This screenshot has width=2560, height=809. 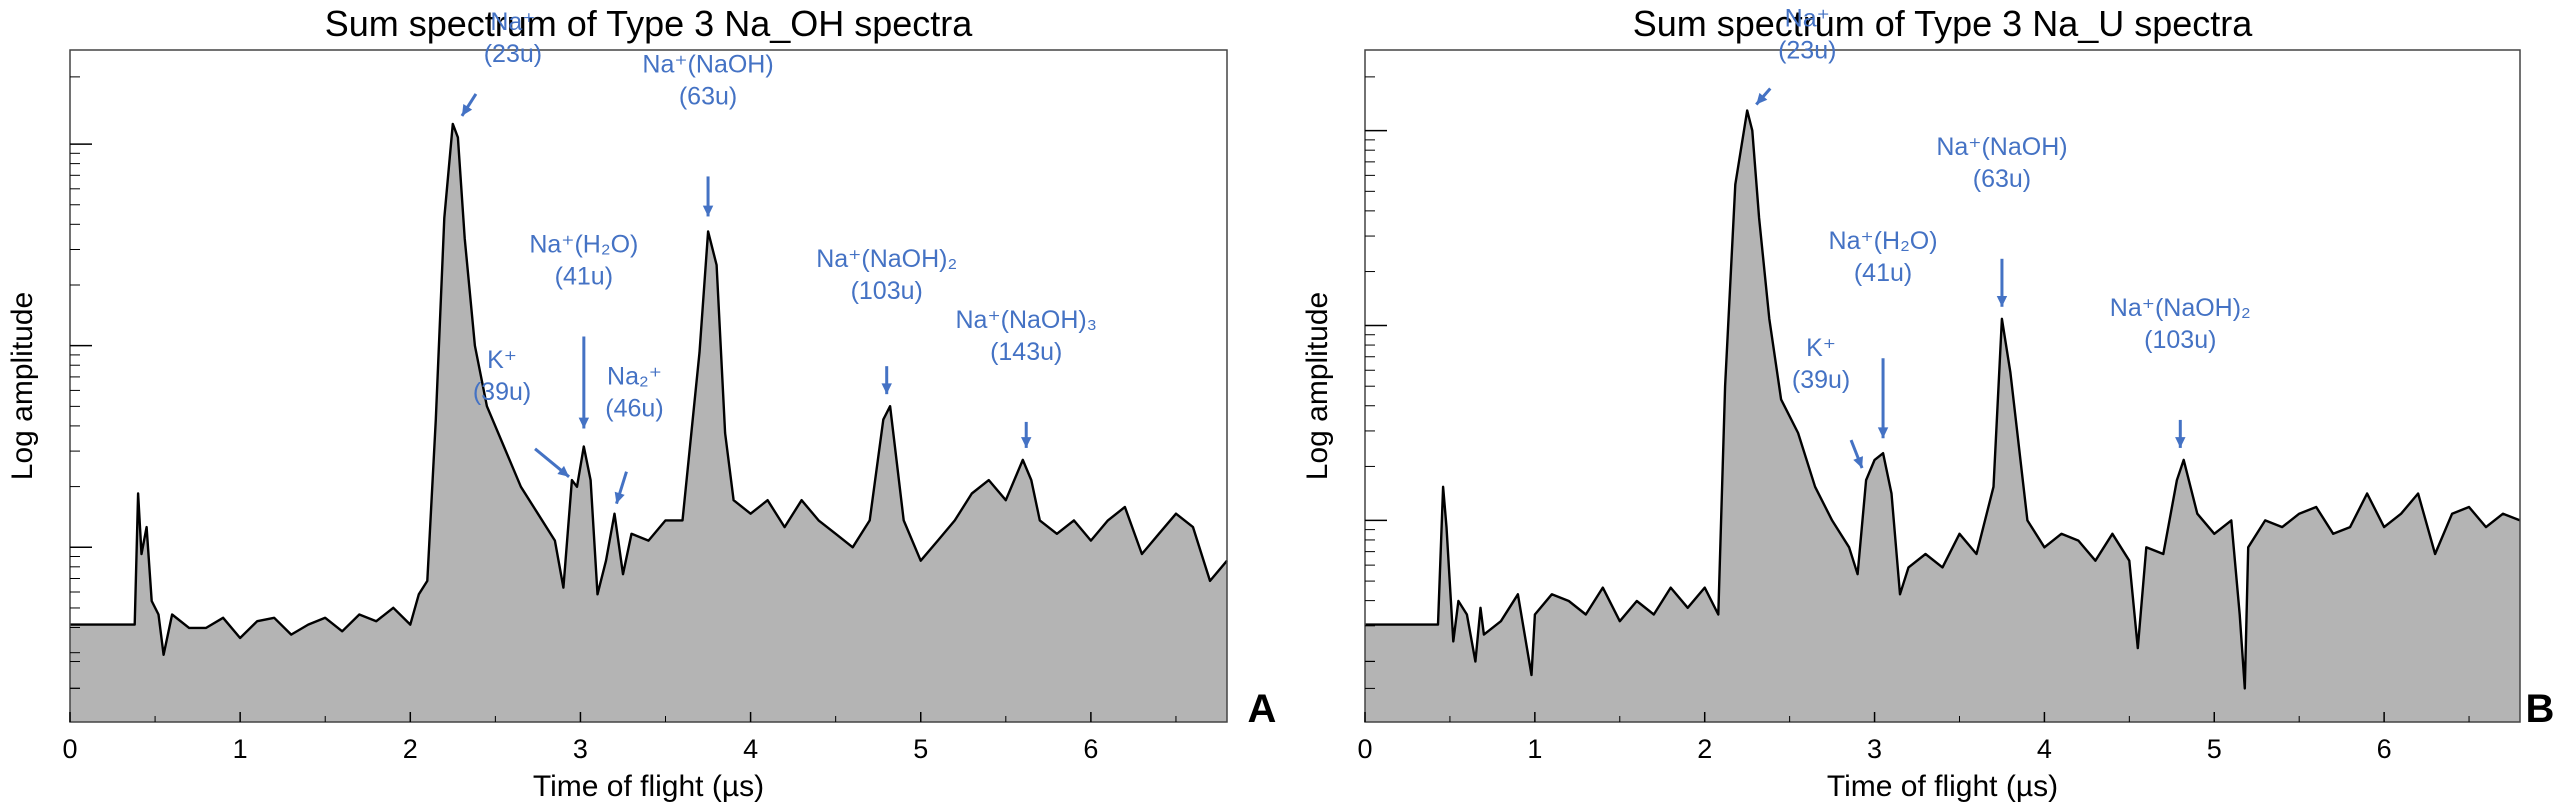 What do you see at coordinates (634, 377) in the screenshot?
I see `annotation-ion-label: Na₂⁺` at bounding box center [634, 377].